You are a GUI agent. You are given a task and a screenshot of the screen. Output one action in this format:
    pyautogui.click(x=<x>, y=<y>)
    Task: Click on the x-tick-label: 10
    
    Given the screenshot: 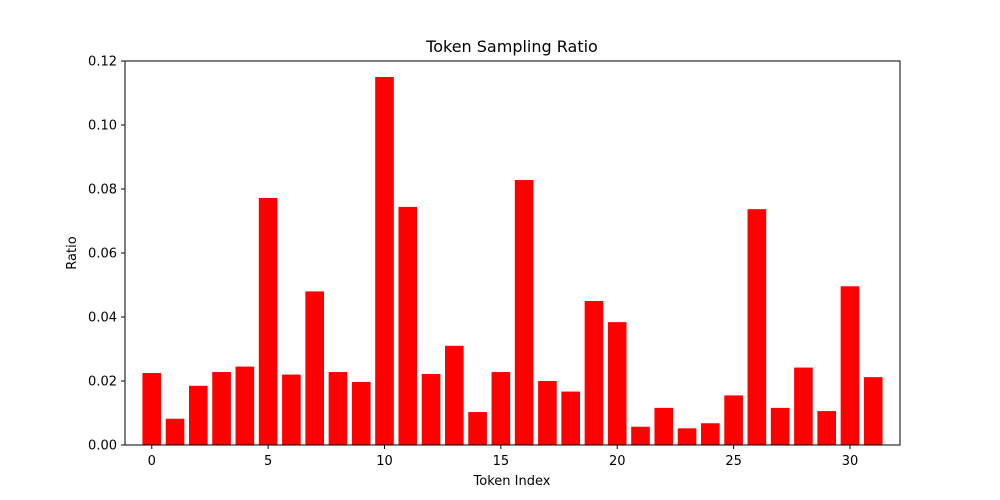 What is the action you would take?
    pyautogui.click(x=384, y=461)
    